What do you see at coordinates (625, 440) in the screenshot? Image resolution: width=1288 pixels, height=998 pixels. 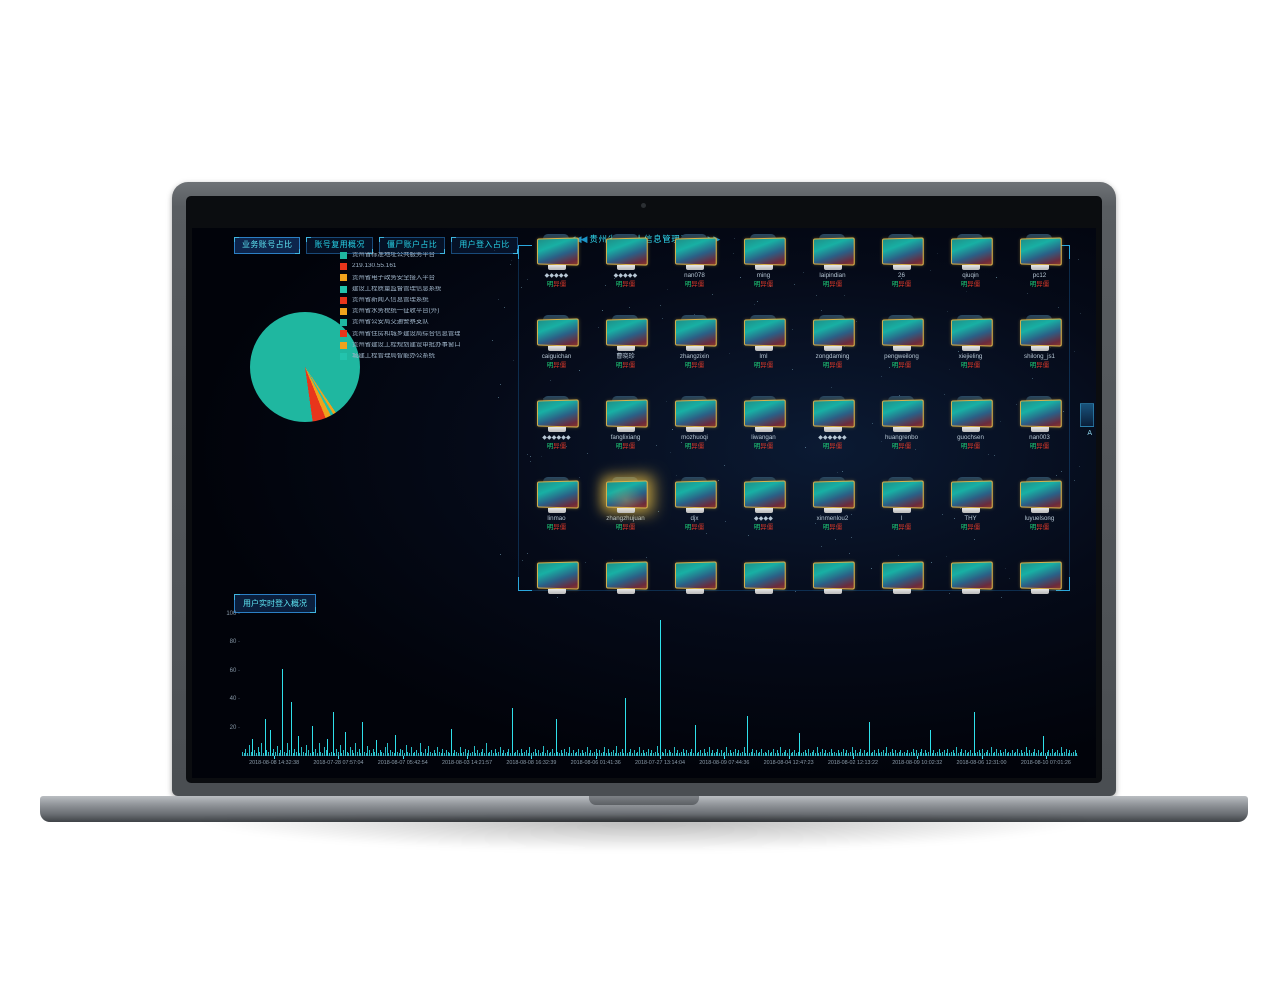 I see `monitor-cell: fanglixiang 明异僵` at bounding box center [625, 440].